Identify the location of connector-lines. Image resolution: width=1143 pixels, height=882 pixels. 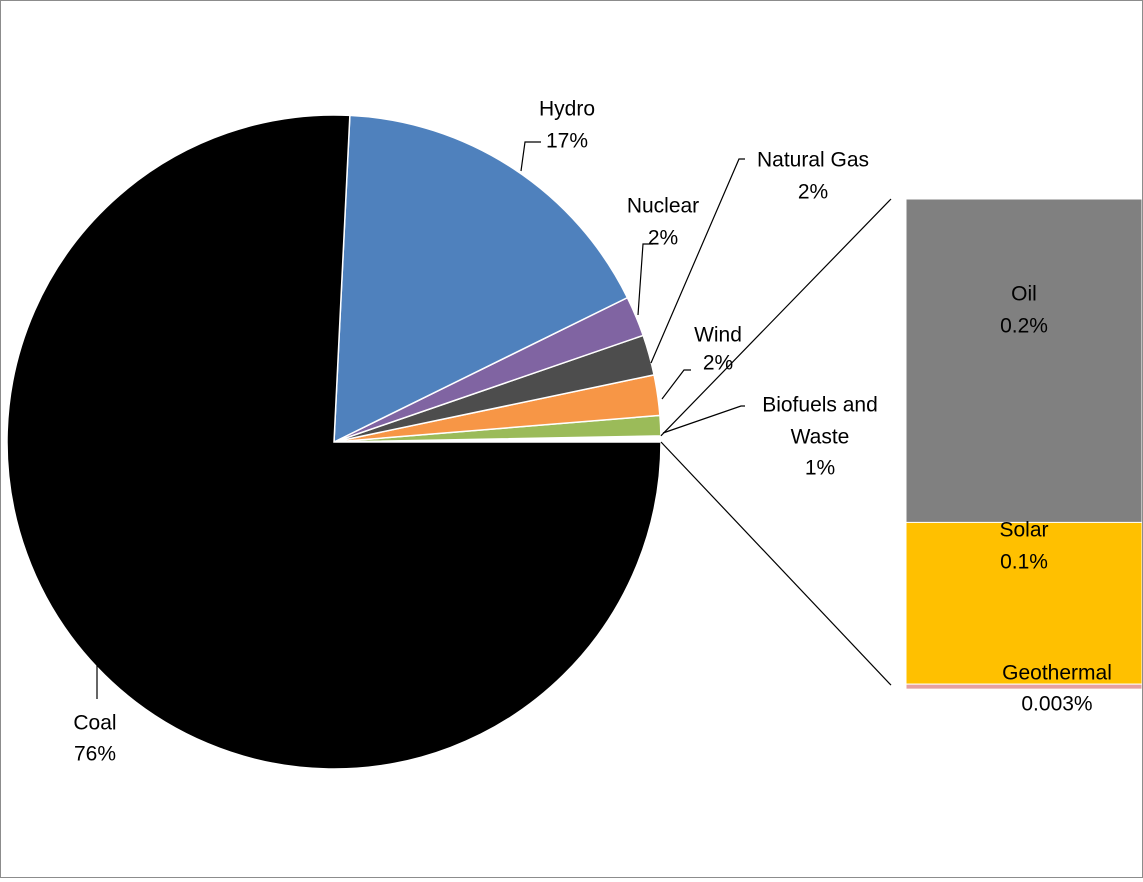
(776, 442).